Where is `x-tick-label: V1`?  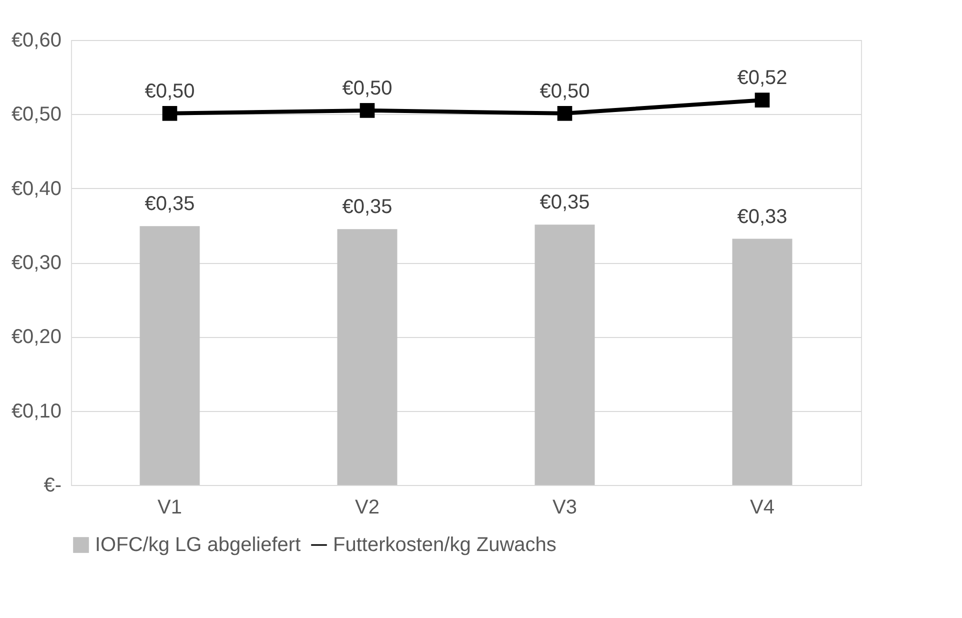
x-tick-label: V1 is located at coordinates (170, 507).